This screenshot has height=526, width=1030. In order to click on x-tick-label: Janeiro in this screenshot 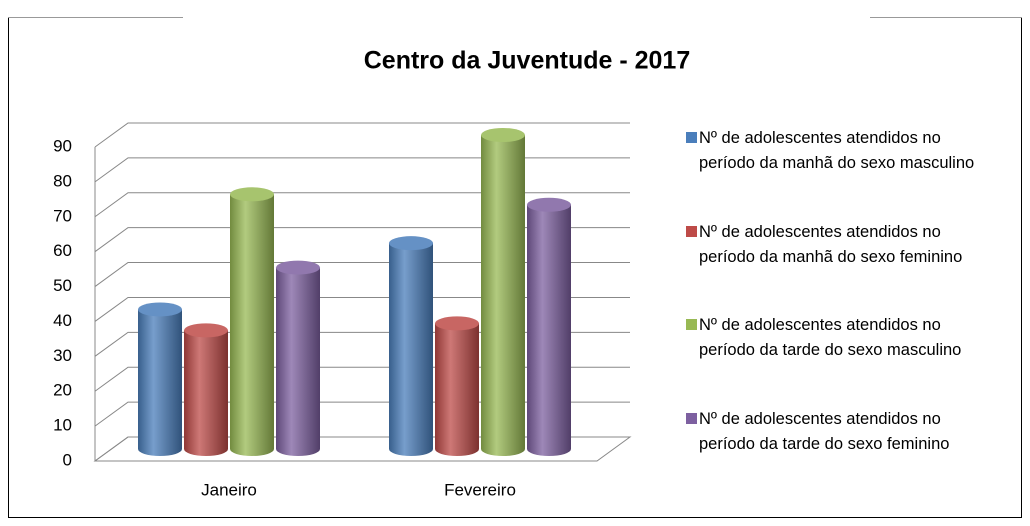, I will do `click(229, 489)`.